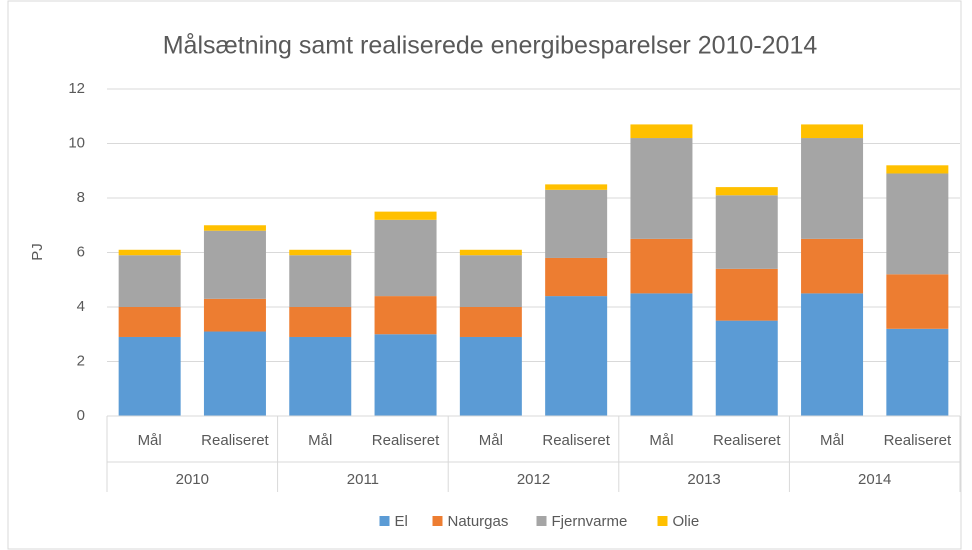 The height and width of the screenshot is (550, 972). What do you see at coordinates (76, 88) in the screenshot?
I see `y-tick-label: 12` at bounding box center [76, 88].